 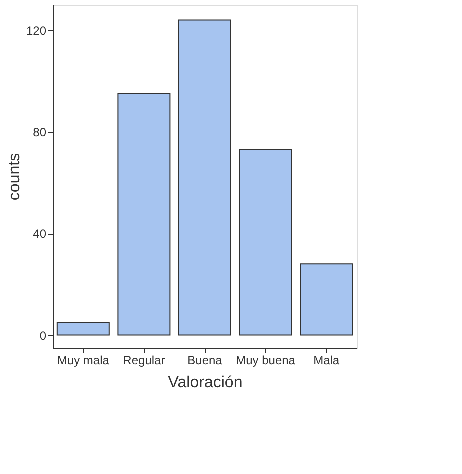 What do you see at coordinates (205, 383) in the screenshot?
I see `x-axis-title: Valoración` at bounding box center [205, 383].